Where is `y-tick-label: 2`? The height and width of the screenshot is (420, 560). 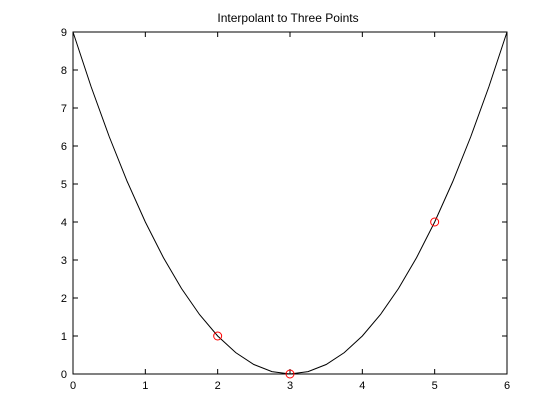 y-tick-label: 2 is located at coordinates (64, 299).